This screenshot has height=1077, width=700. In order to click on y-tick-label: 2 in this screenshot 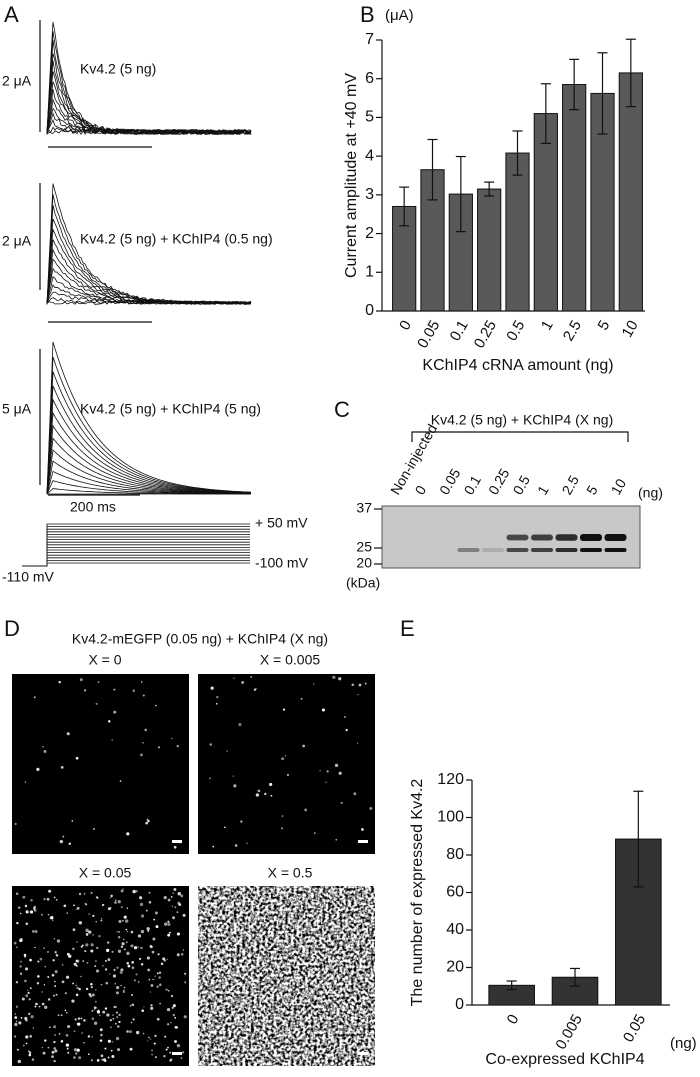, I will do `click(369, 233)`.